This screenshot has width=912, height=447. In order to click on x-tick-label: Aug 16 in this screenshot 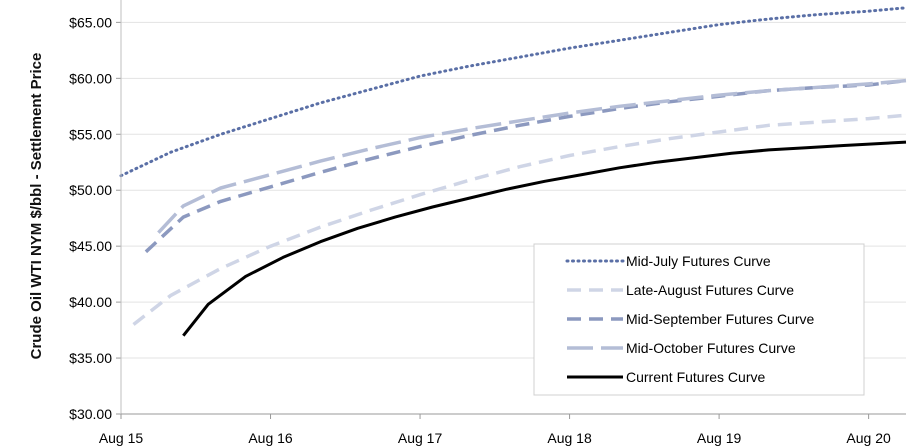, I will do `click(270, 438)`.